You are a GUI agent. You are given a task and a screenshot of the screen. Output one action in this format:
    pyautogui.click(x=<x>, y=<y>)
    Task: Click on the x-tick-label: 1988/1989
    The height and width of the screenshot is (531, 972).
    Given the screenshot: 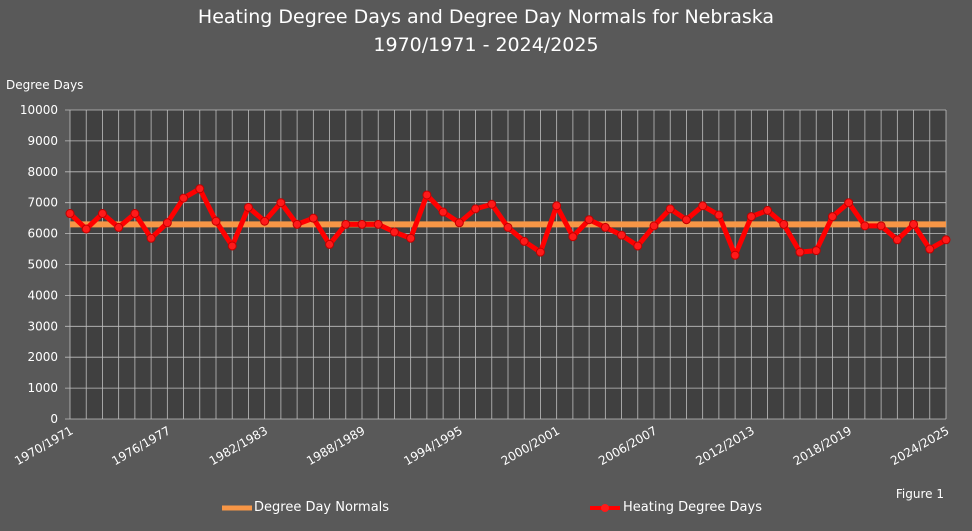 What is the action you would take?
    pyautogui.click(x=335, y=445)
    